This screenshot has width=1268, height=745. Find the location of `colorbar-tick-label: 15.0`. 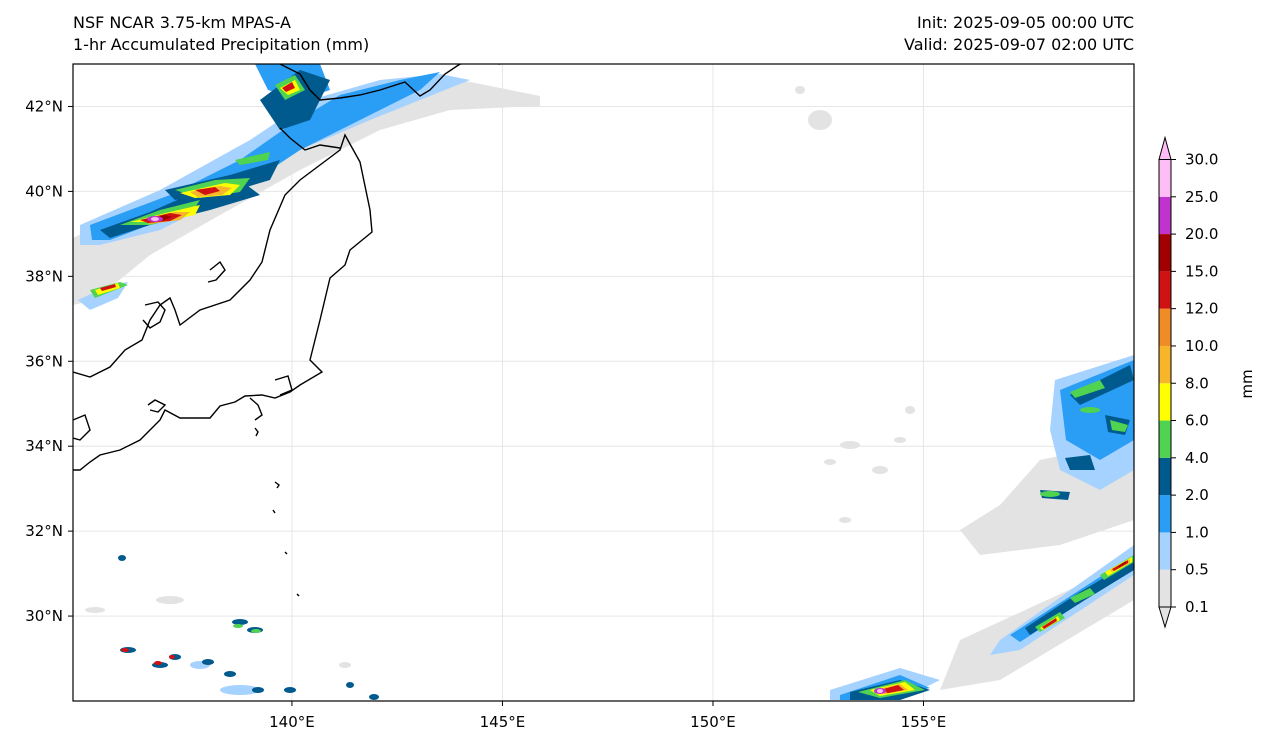

colorbar-tick-label: 15.0 is located at coordinates (1201, 271).